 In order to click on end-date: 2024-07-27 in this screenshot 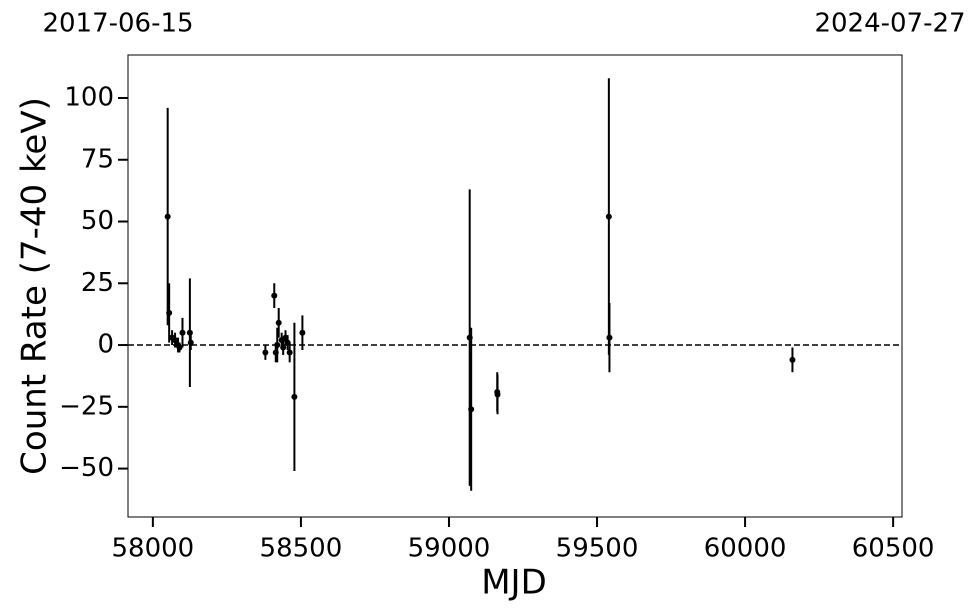, I will do `click(889, 24)`.